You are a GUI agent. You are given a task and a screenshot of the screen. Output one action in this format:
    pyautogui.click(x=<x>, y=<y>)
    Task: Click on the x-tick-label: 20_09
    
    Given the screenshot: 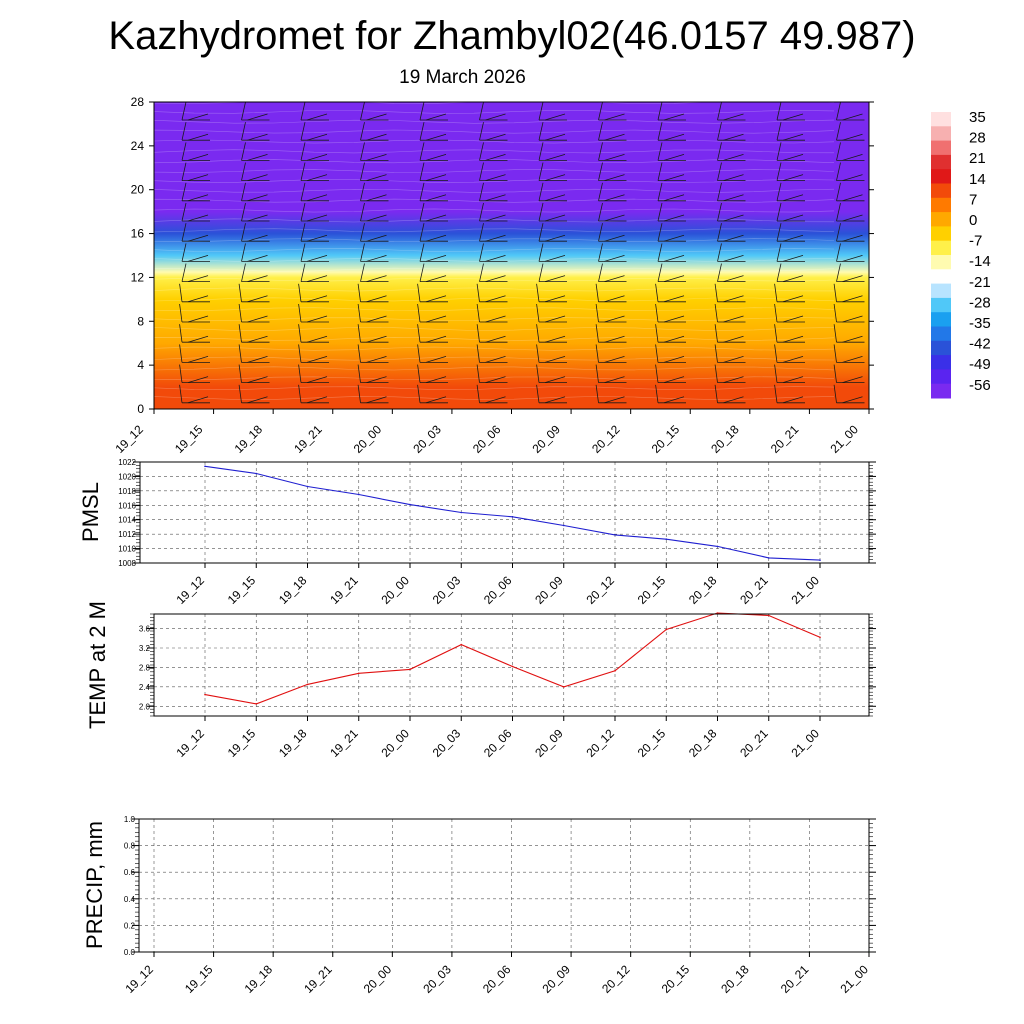 What is the action you would take?
    pyautogui.click(x=549, y=743)
    